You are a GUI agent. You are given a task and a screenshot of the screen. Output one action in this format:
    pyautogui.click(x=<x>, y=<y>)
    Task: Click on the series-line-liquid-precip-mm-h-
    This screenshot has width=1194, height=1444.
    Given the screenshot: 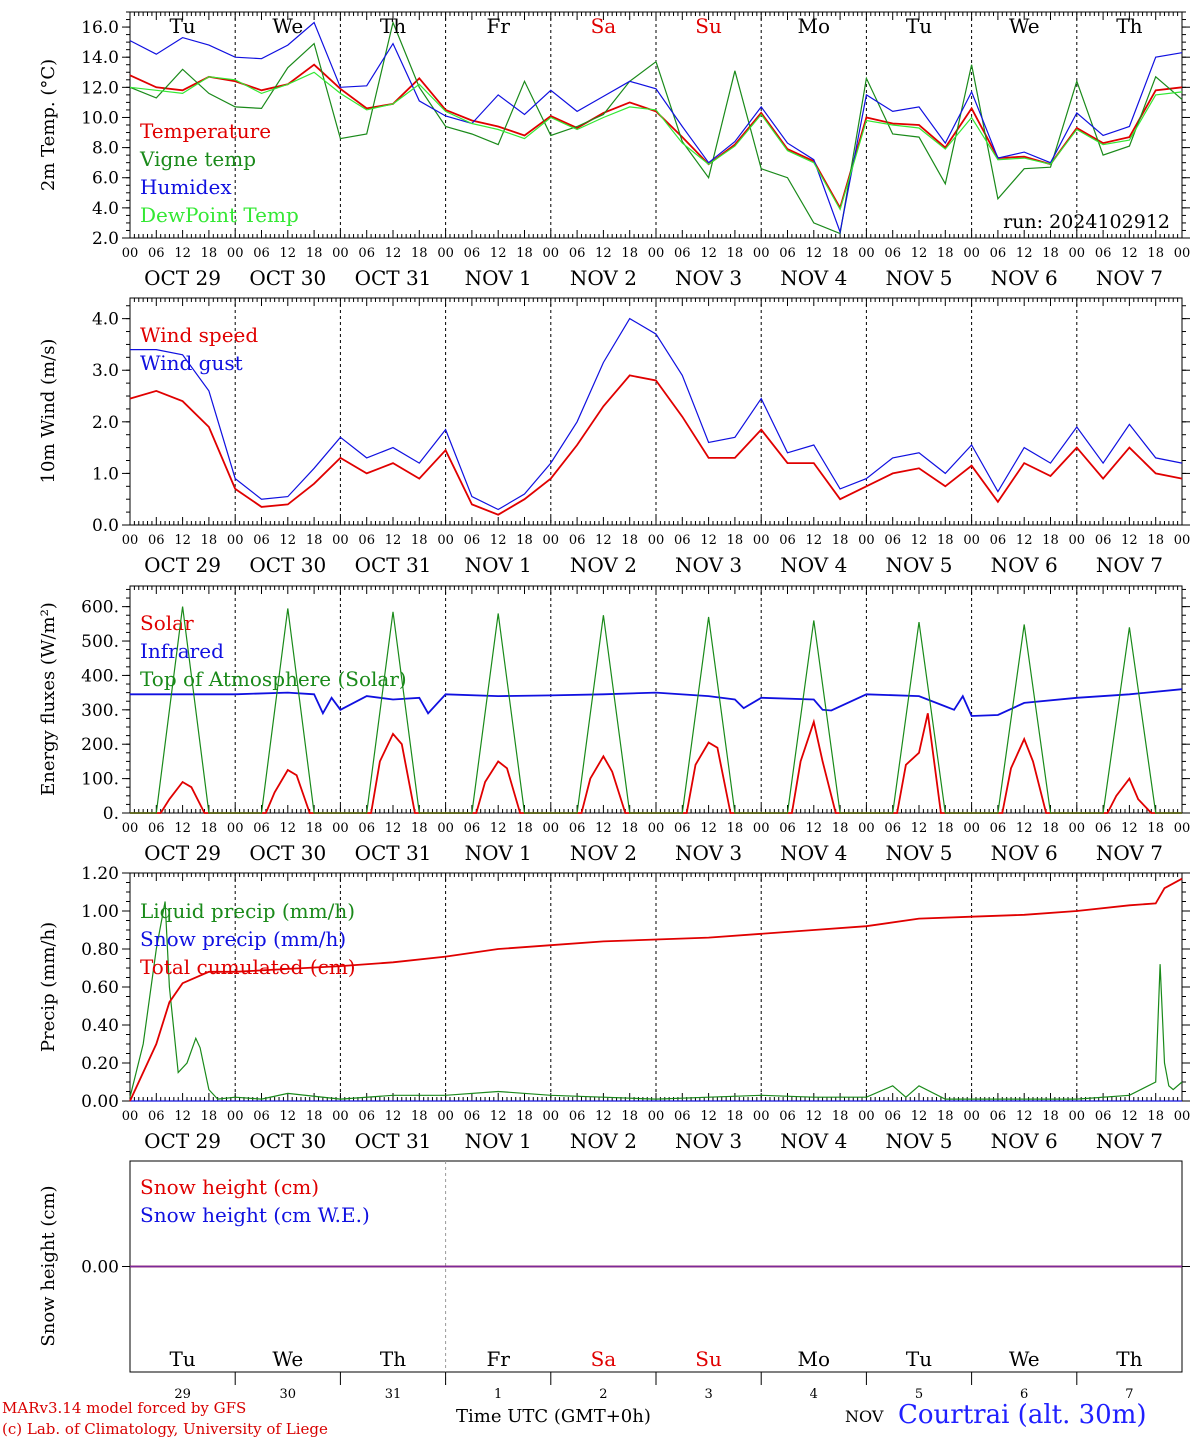 What is the action you would take?
    pyautogui.click(x=656, y=1000)
    